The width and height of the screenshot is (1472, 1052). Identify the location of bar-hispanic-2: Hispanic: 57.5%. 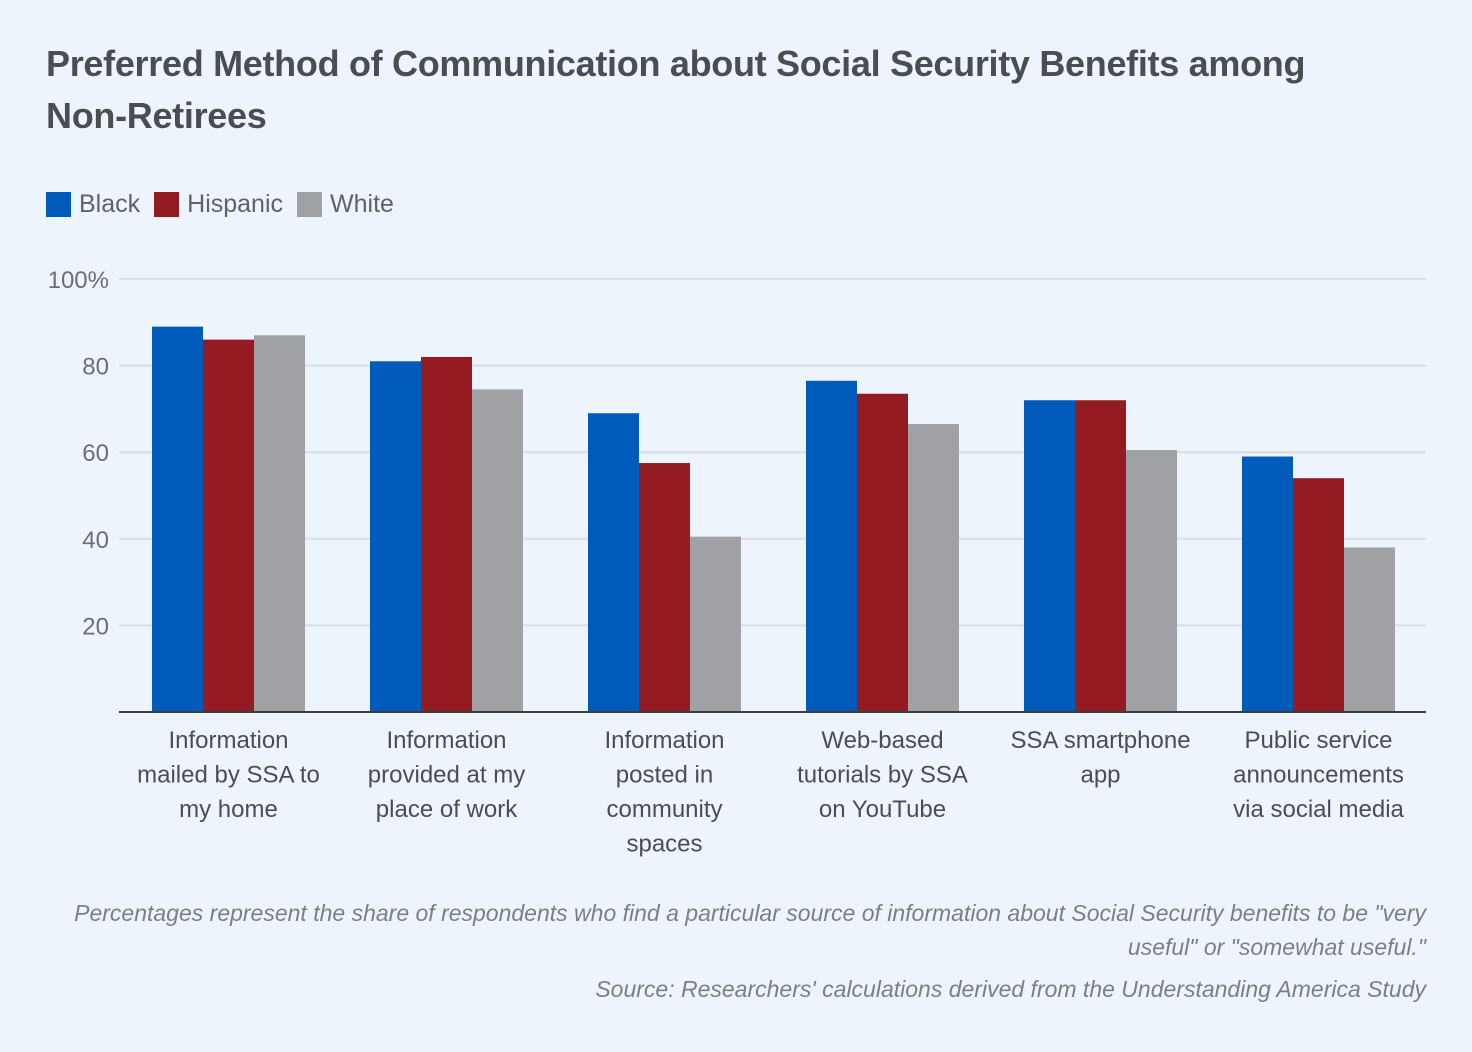
(664, 587).